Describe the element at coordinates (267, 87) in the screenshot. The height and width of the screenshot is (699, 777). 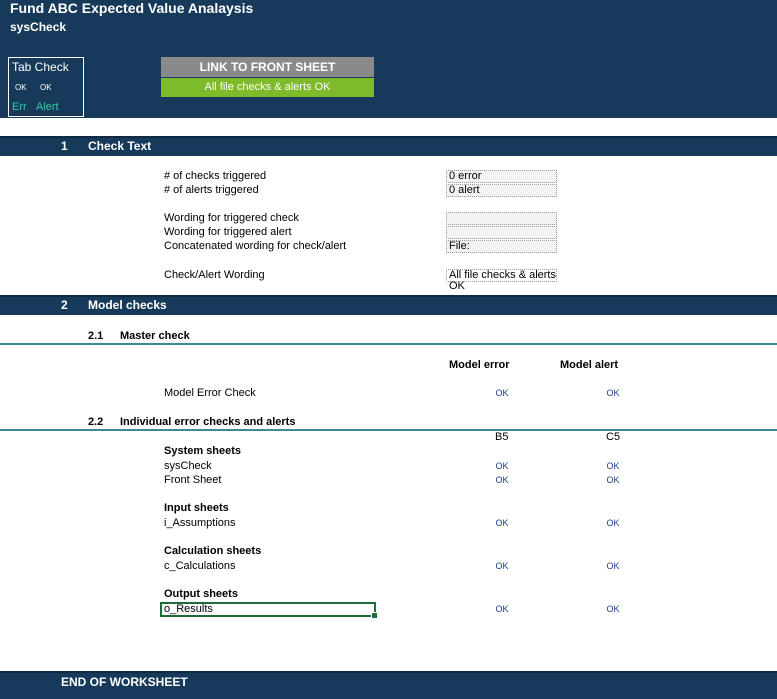
I see `status-banner: All file checks & alerts OK` at that location.